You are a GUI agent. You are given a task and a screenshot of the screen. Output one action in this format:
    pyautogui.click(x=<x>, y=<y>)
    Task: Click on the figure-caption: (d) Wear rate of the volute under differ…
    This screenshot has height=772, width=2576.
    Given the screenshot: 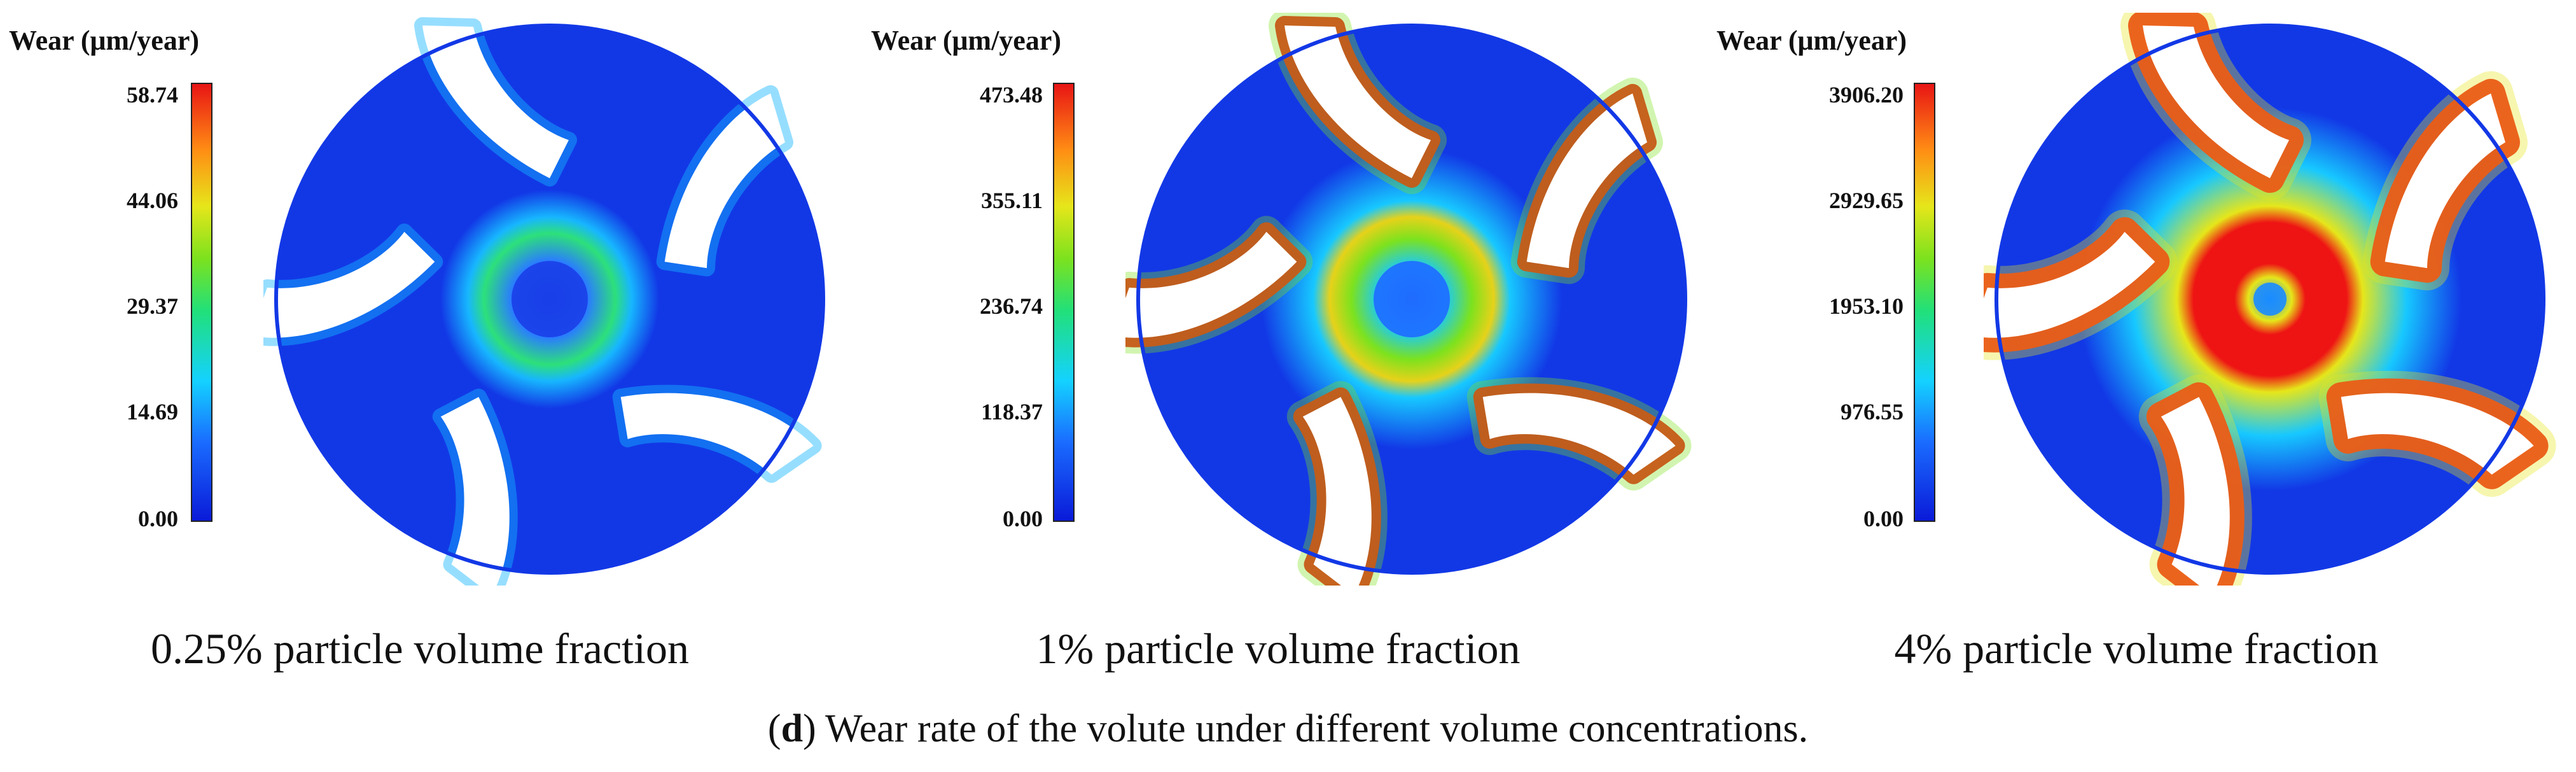 What is the action you would take?
    pyautogui.click(x=1288, y=728)
    